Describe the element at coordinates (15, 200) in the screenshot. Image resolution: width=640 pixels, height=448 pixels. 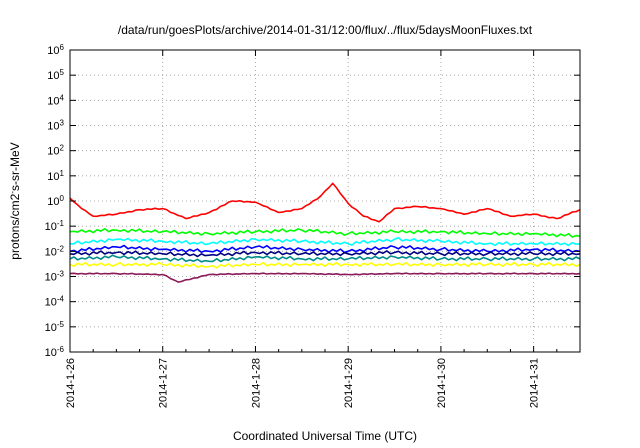
I see `y-axis-label: protons/cm2-s-sr-MeV` at that location.